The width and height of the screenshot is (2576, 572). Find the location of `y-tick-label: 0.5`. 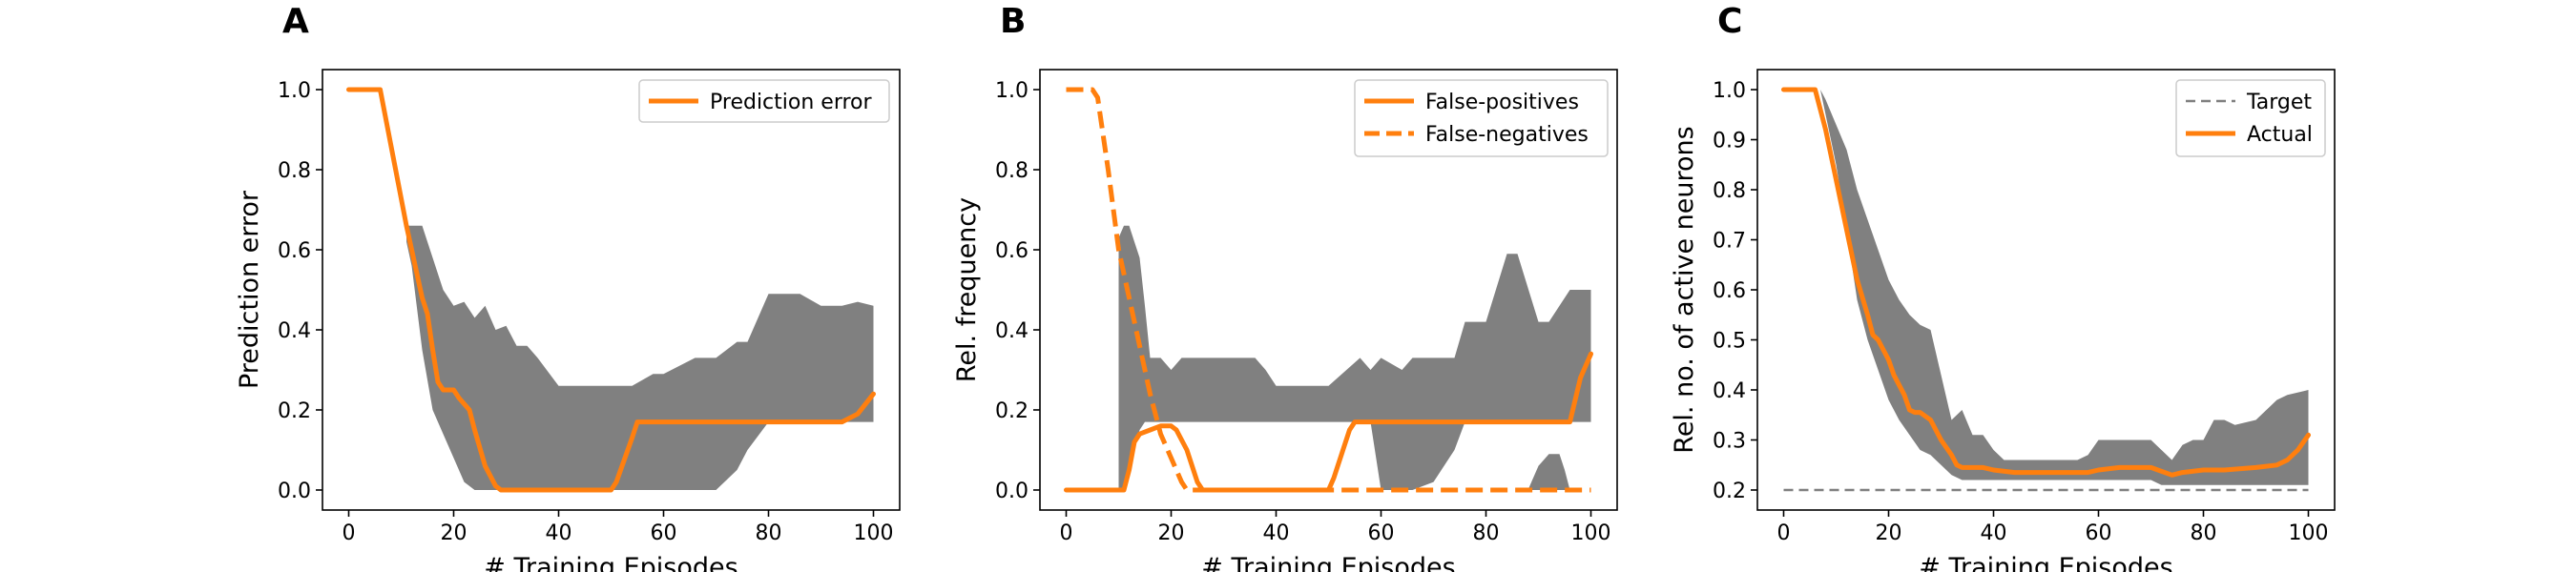

y-tick-label: 0.5 is located at coordinates (1729, 342).